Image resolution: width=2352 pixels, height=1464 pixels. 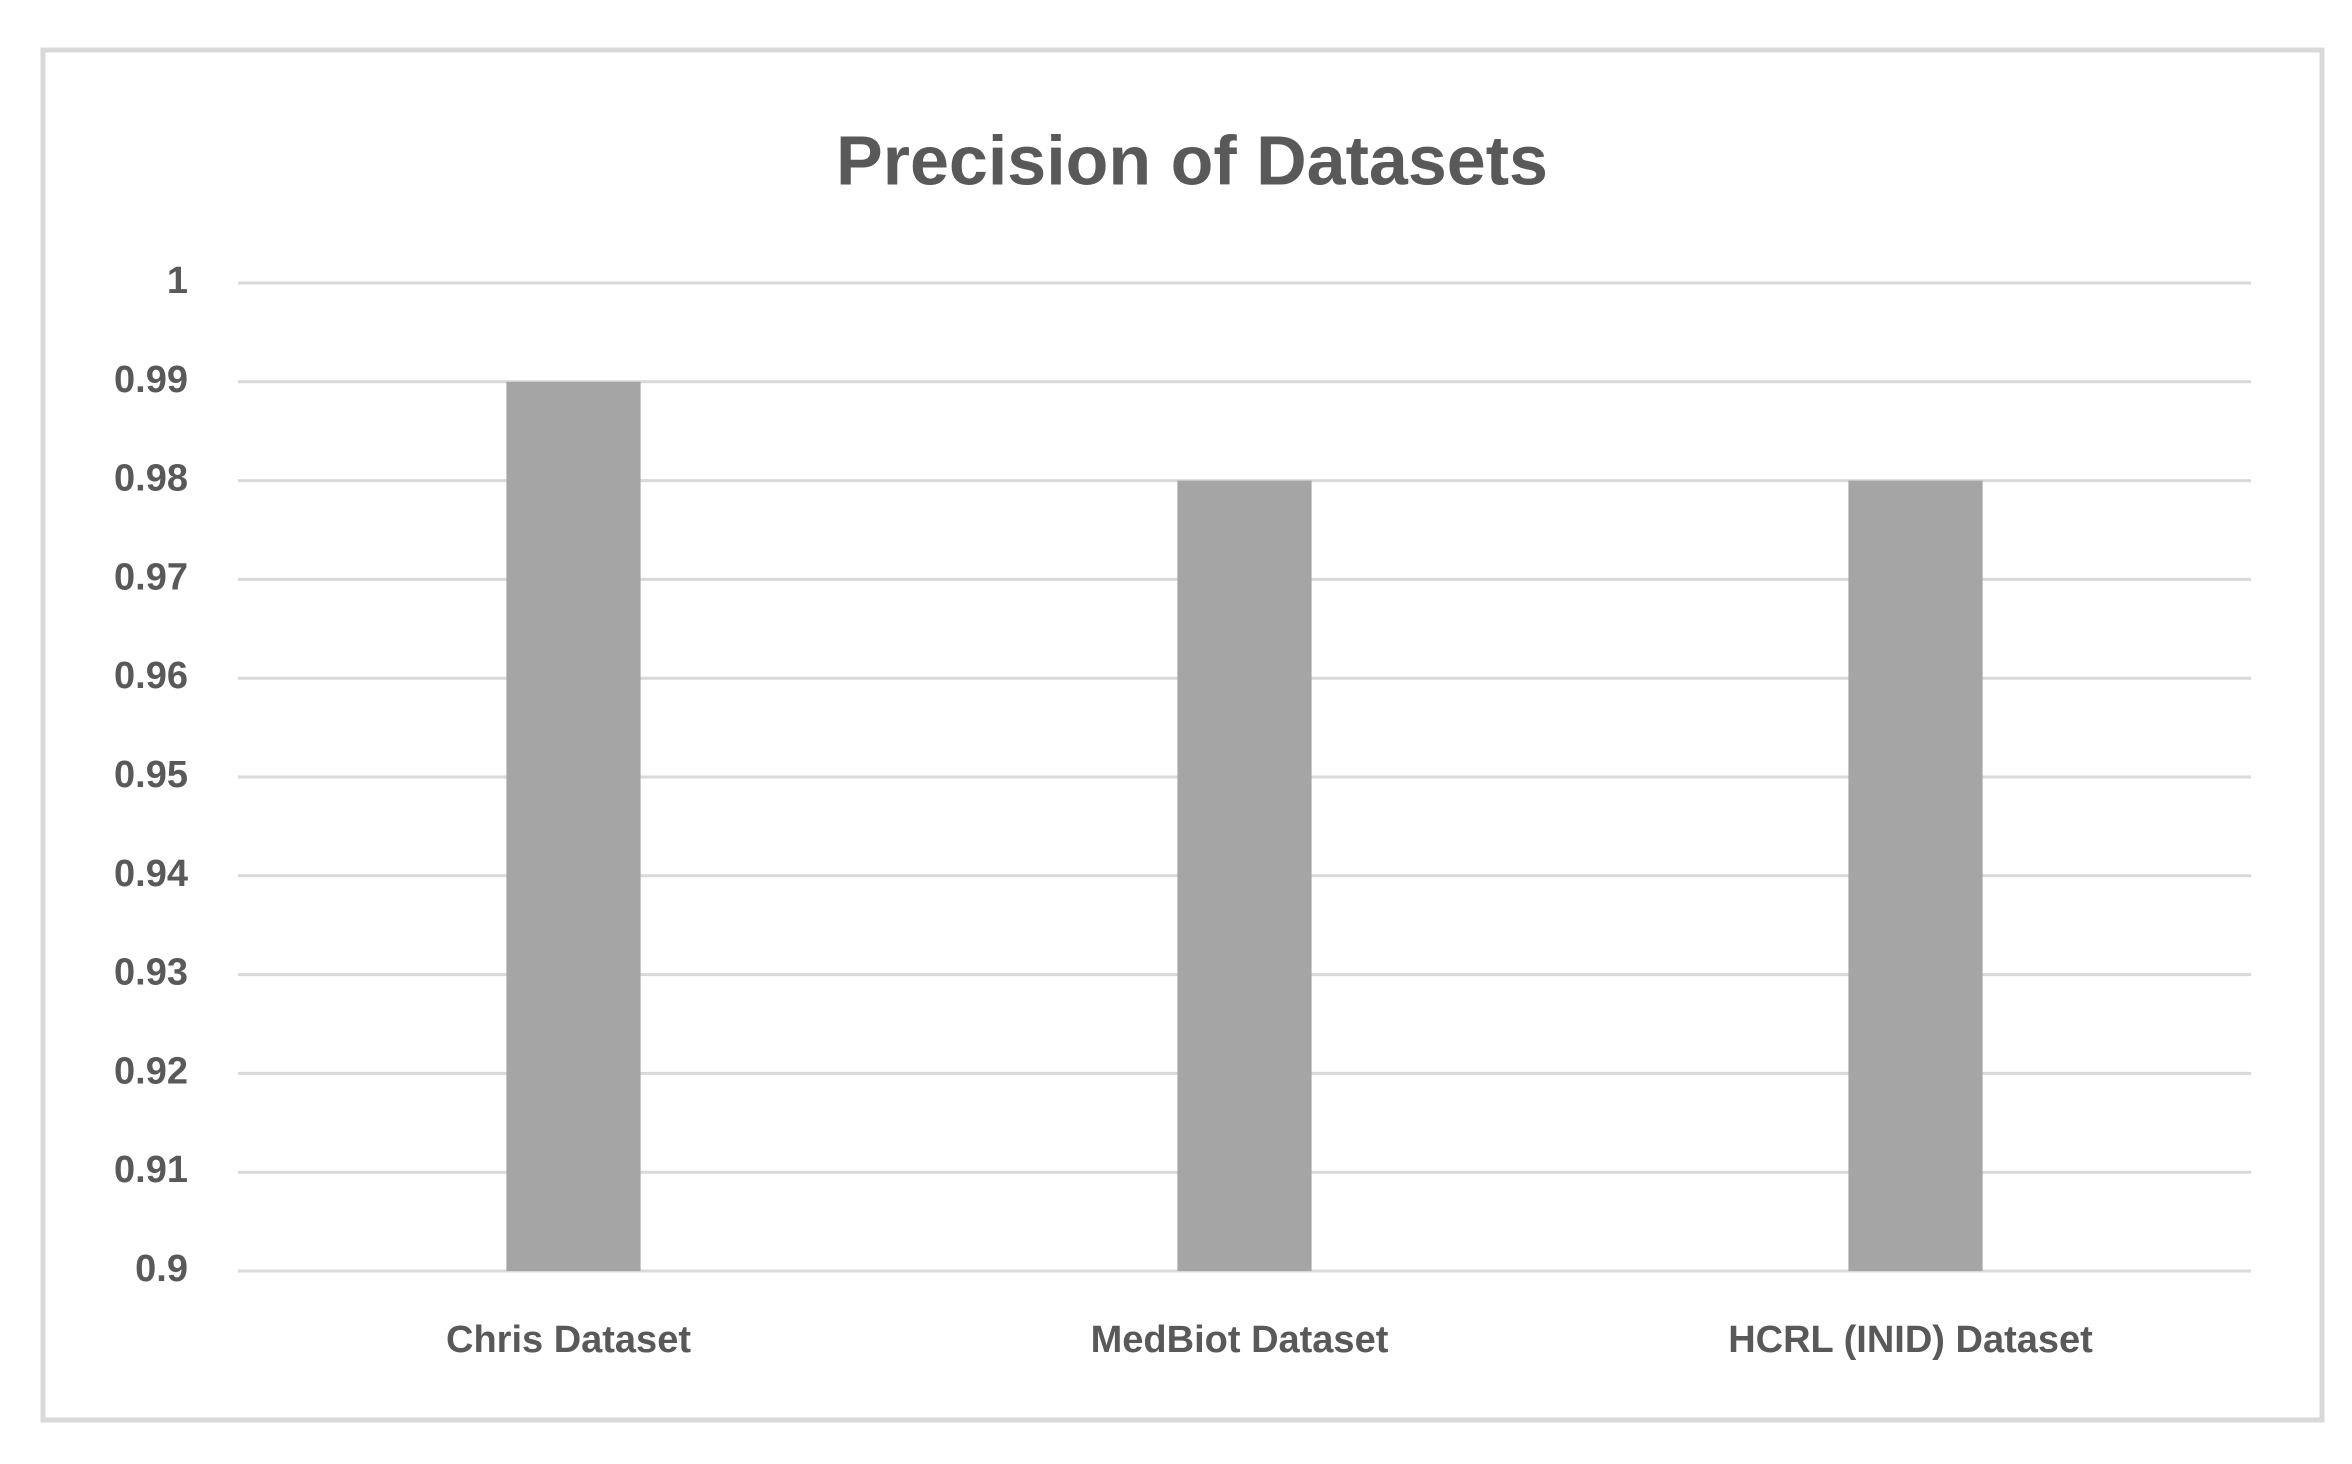 What do you see at coordinates (1240, 1340) in the screenshot?
I see `x-tick-label: MedBiot Dataset` at bounding box center [1240, 1340].